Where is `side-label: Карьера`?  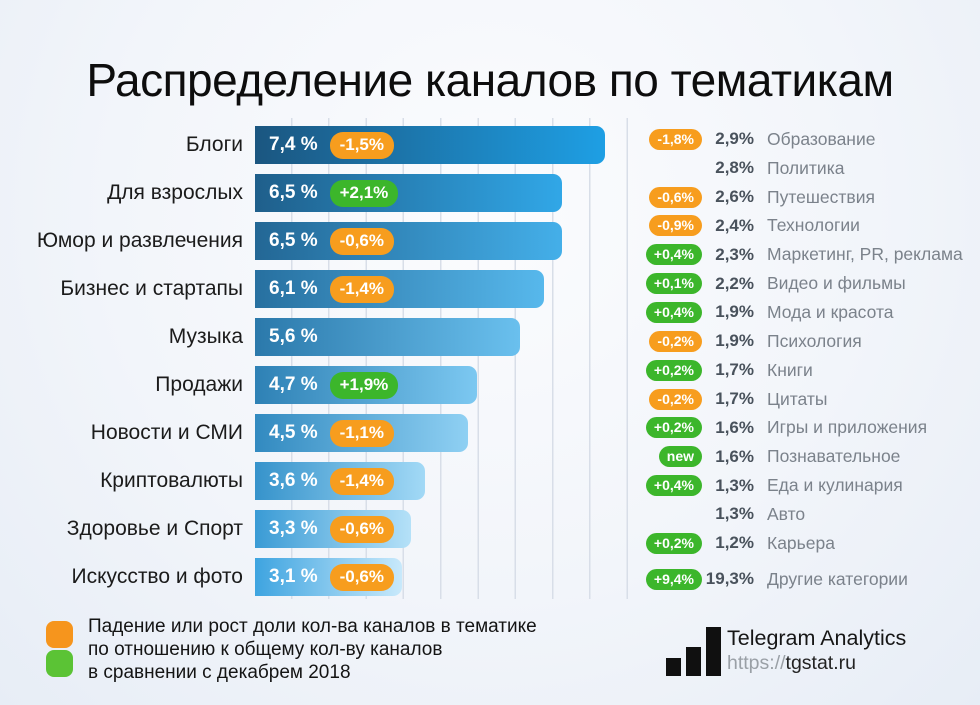
side-label: Карьера is located at coordinates (801, 542).